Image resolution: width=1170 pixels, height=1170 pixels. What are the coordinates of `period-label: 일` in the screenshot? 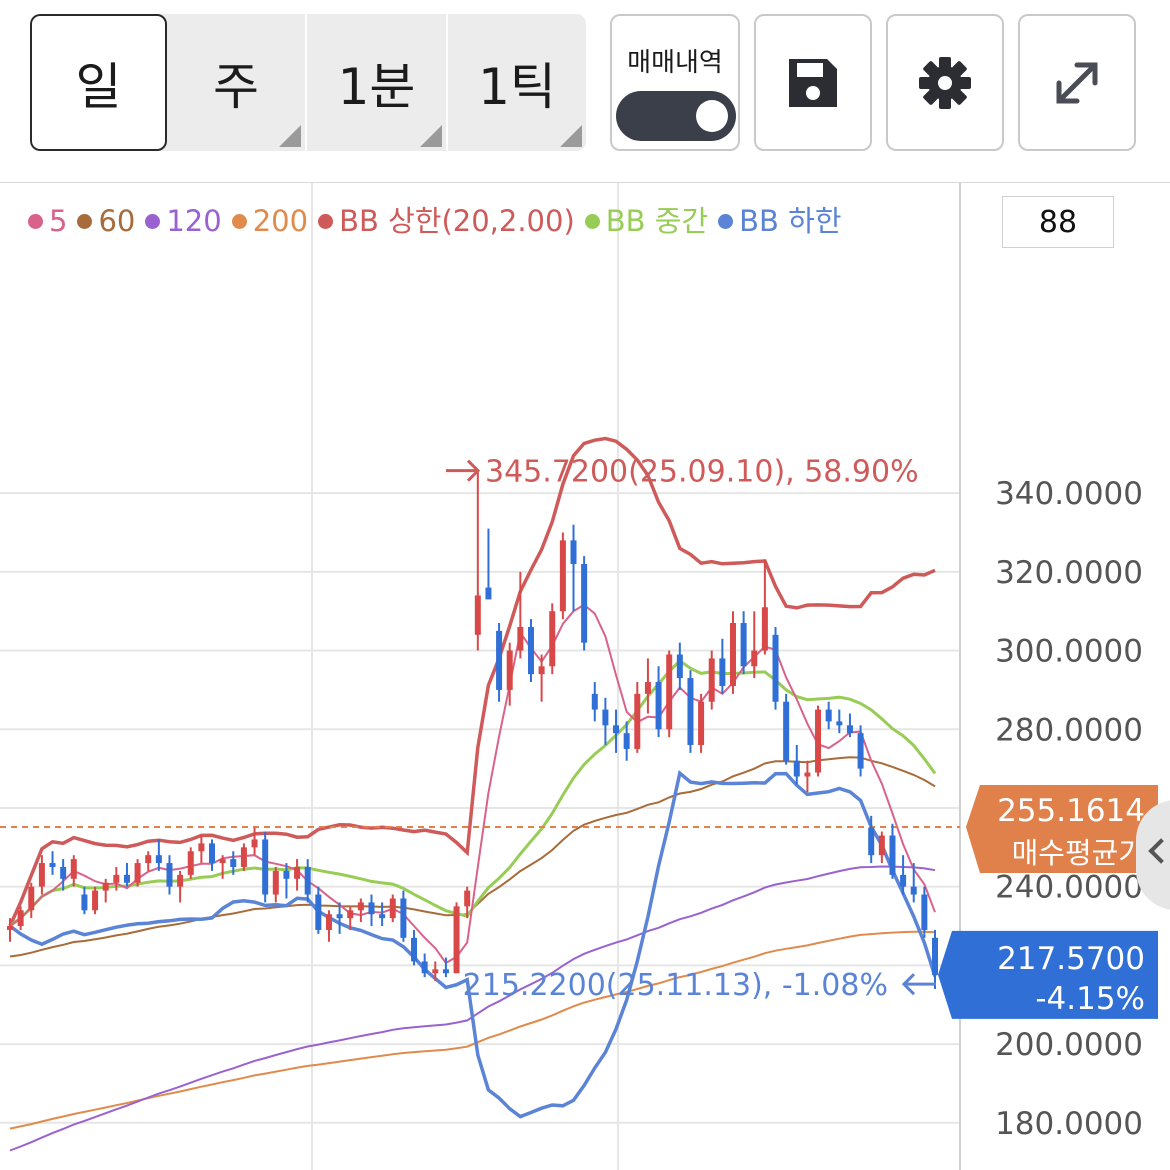 It's located at (98, 86).